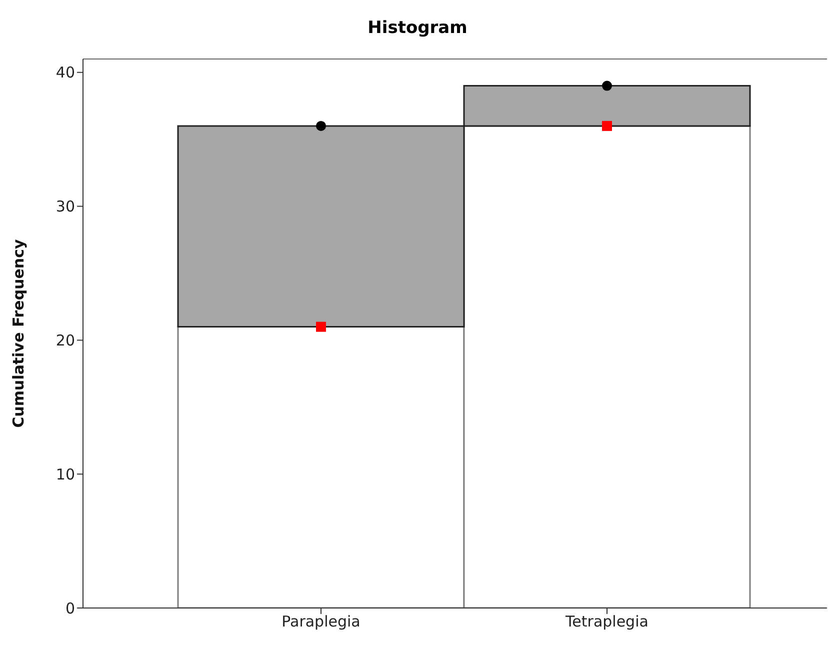  What do you see at coordinates (65, 341) in the screenshot?
I see `y-tick-label: 20` at bounding box center [65, 341].